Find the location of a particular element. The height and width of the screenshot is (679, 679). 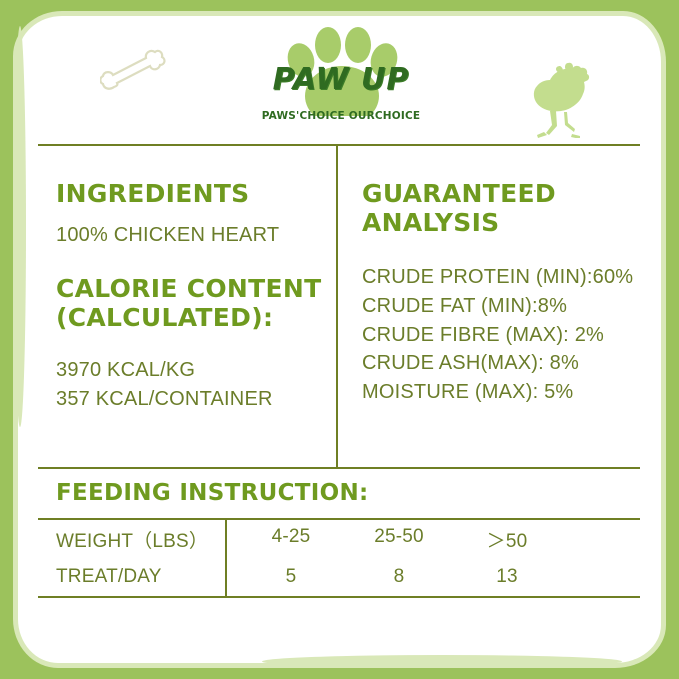

feeding-instruction-title: FEEDING INSTRUCTION: is located at coordinates (212, 493).